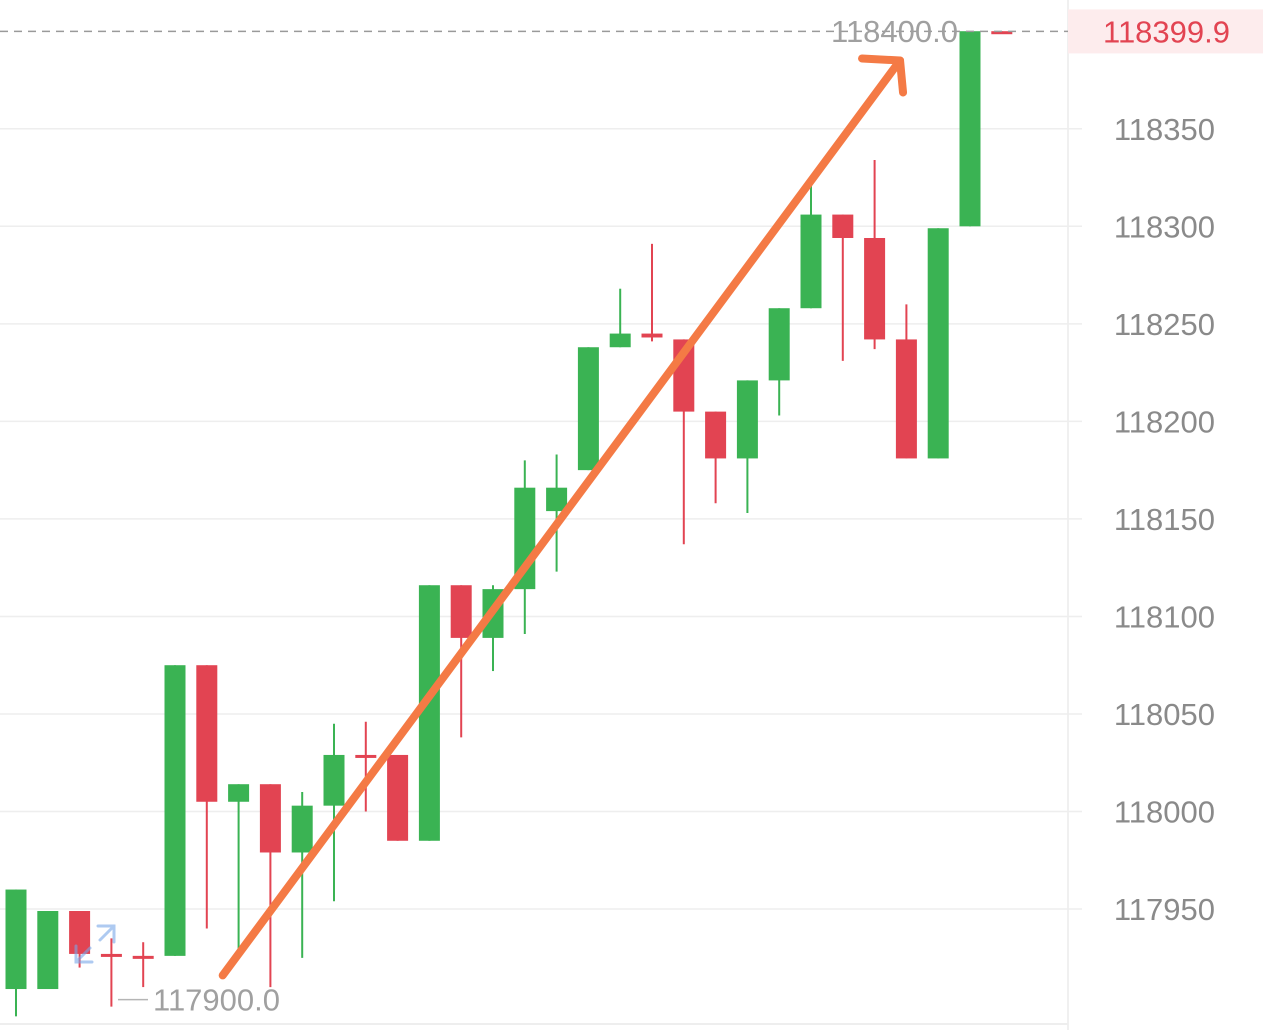  I want to click on y-tick-label: 118000, so click(1164, 812).